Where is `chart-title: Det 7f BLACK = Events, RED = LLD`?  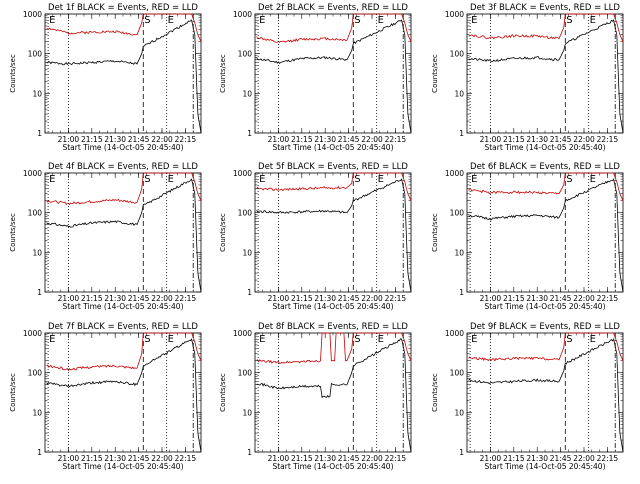 chart-title: Det 7f BLACK = Events, RED = LLD is located at coordinates (123, 327).